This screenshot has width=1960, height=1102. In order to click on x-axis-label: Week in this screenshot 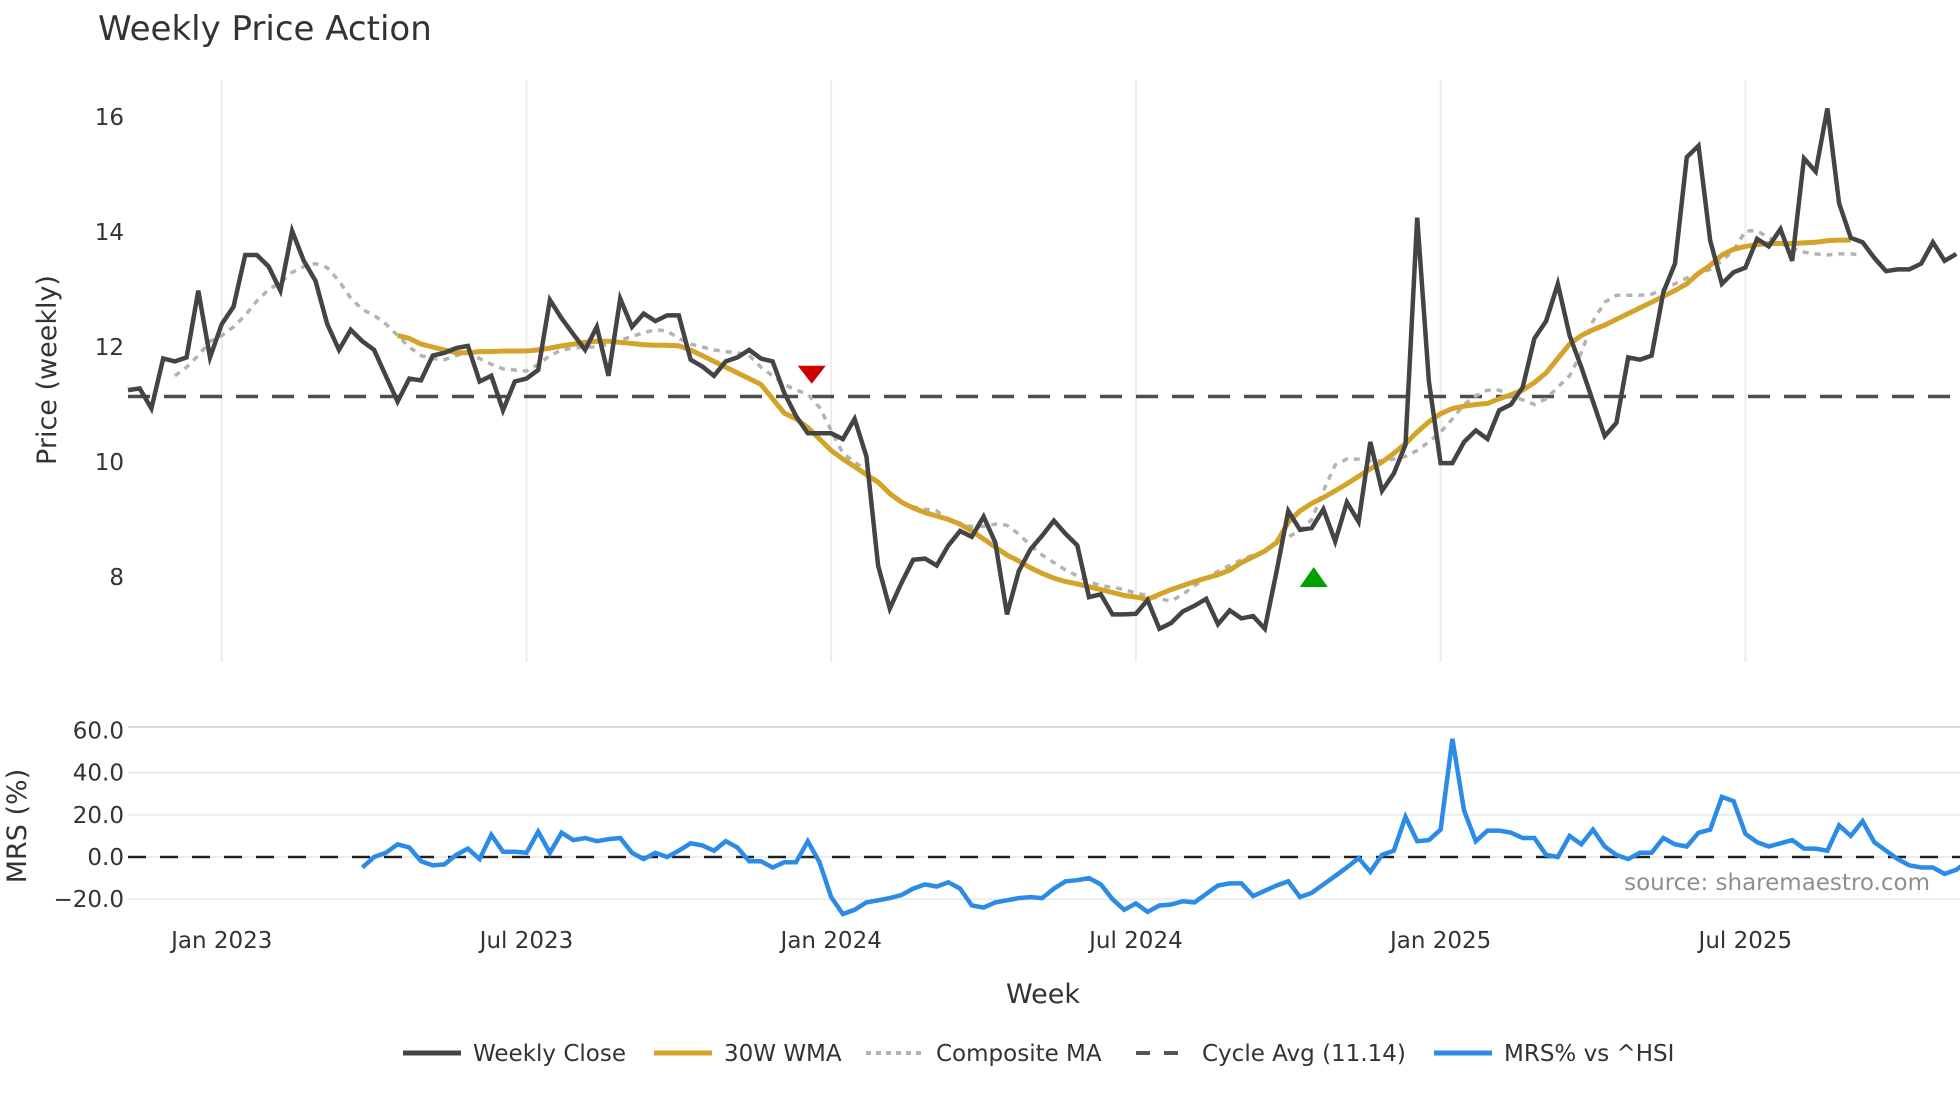, I will do `click(1043, 994)`.